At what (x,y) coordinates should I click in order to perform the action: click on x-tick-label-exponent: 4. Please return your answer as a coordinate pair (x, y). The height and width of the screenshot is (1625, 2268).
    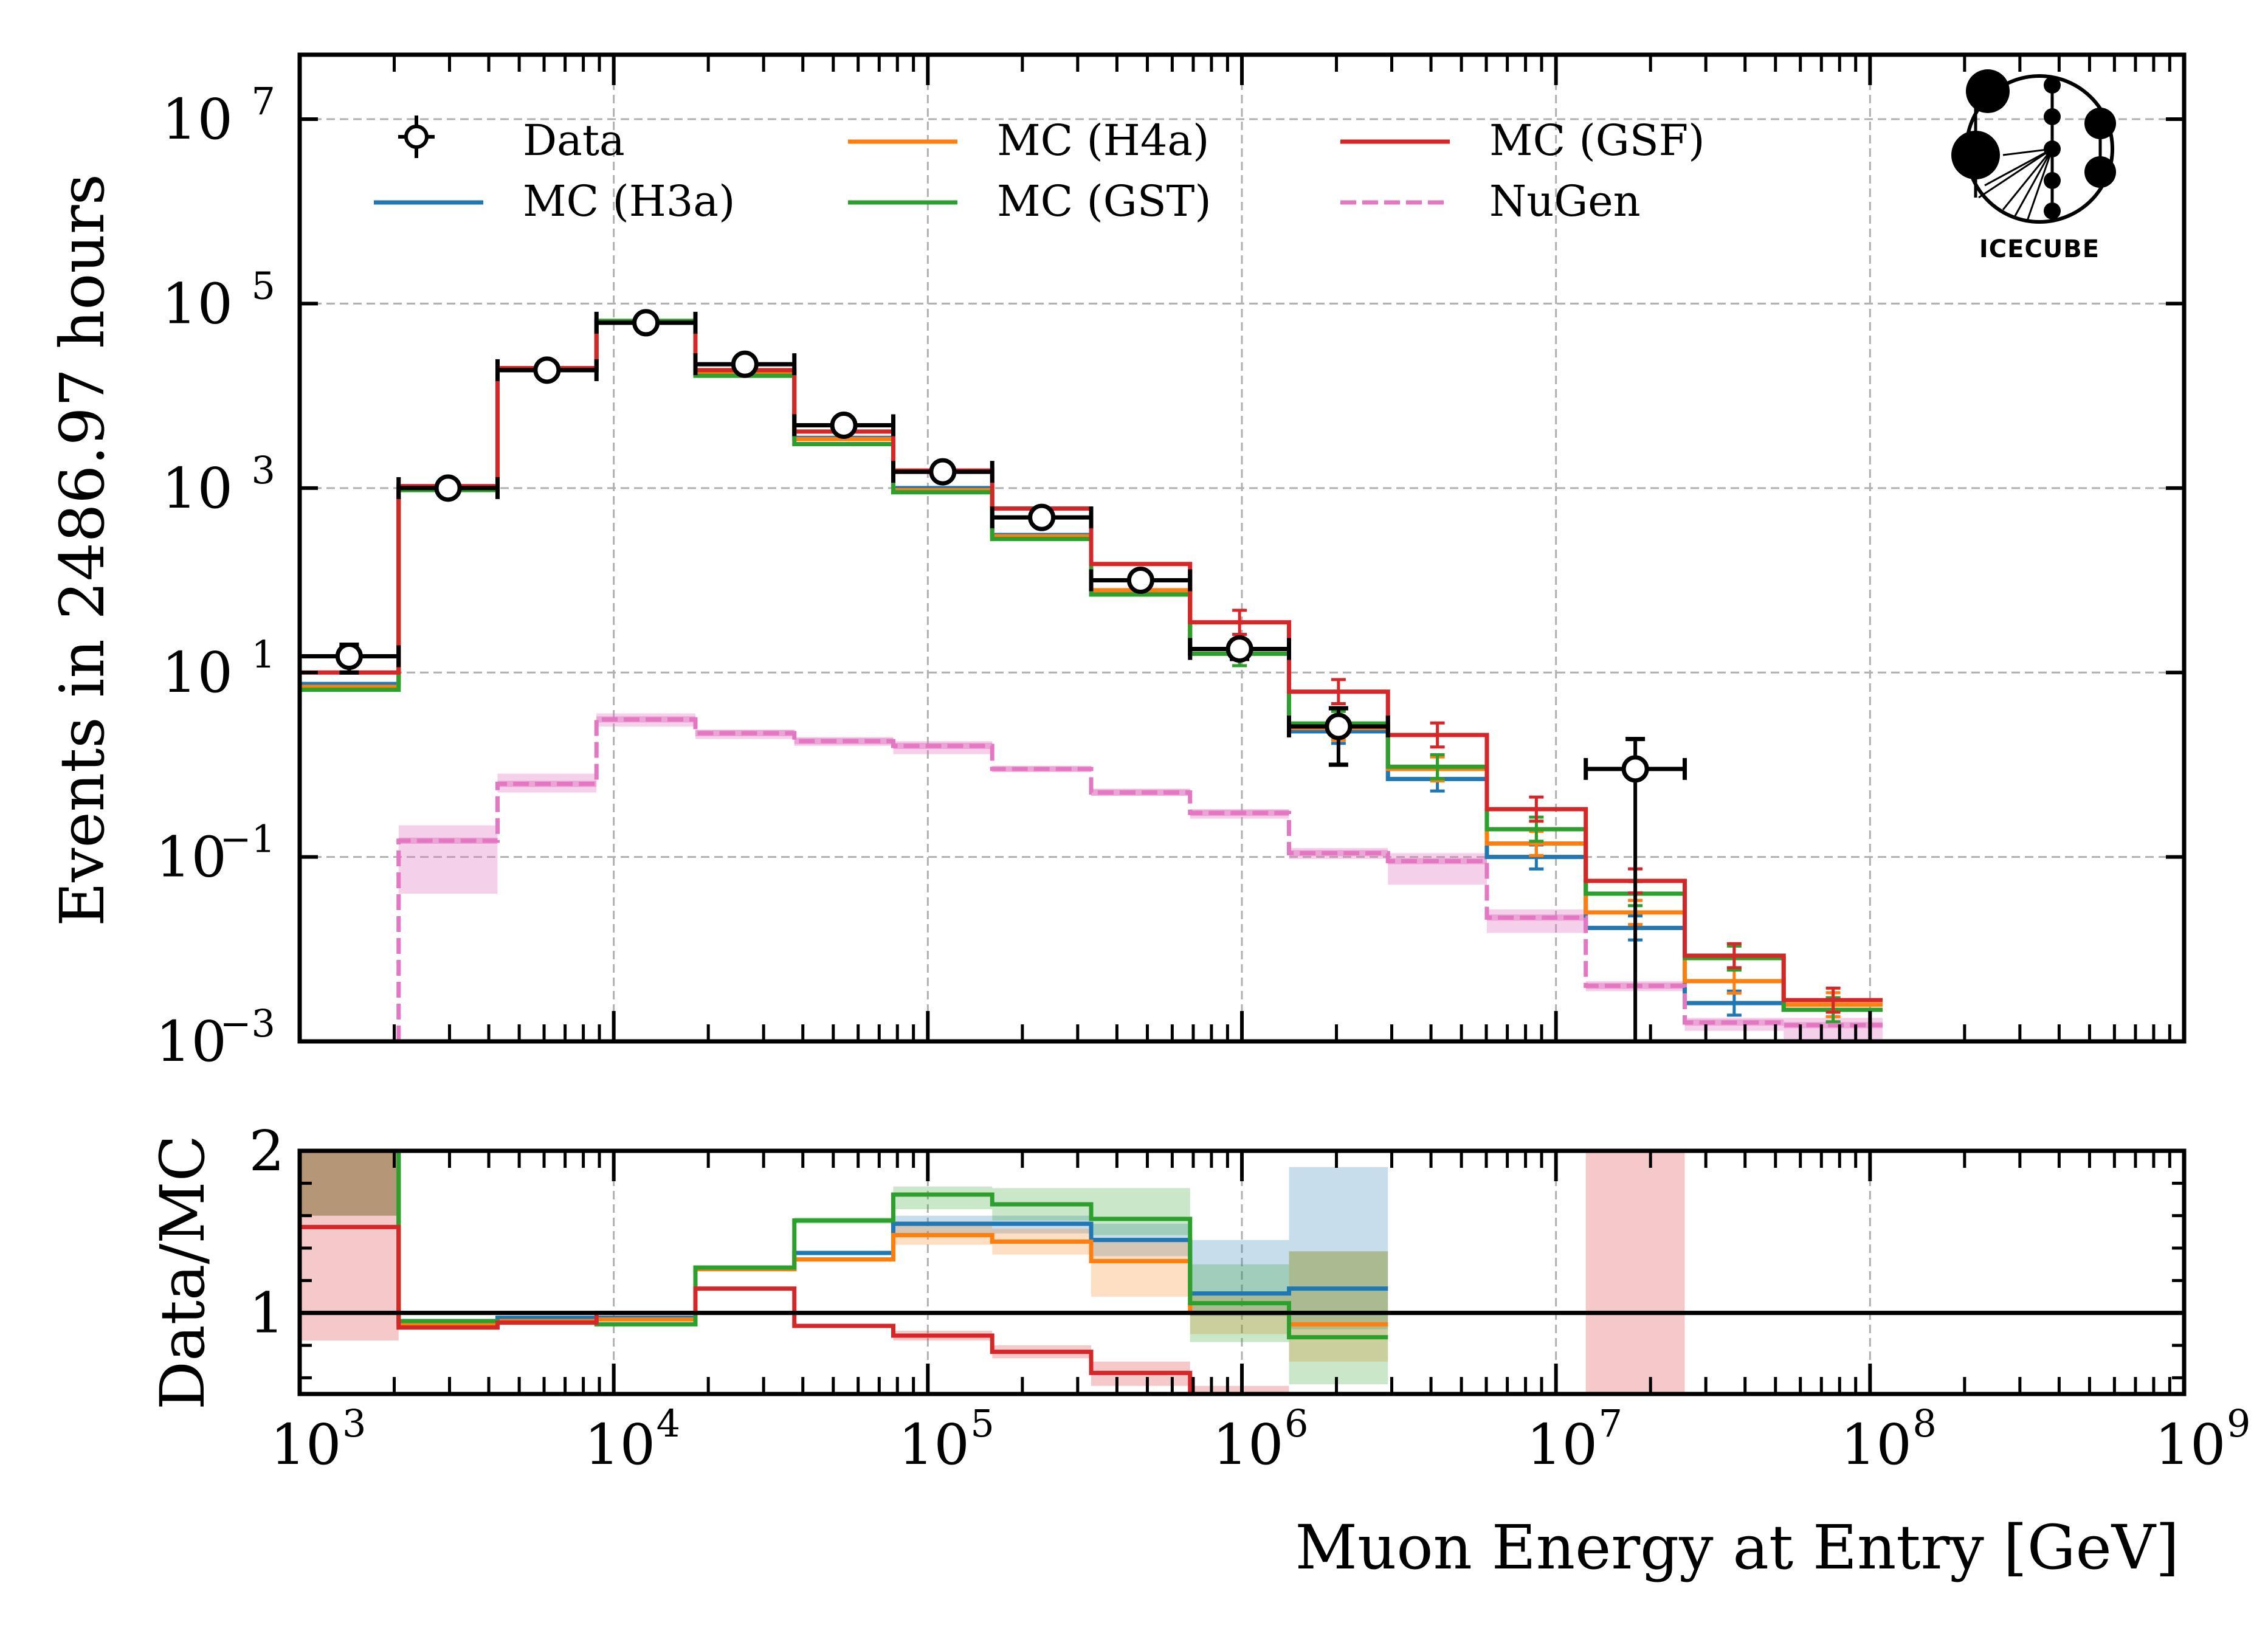
    Looking at the image, I should click on (669, 1424).